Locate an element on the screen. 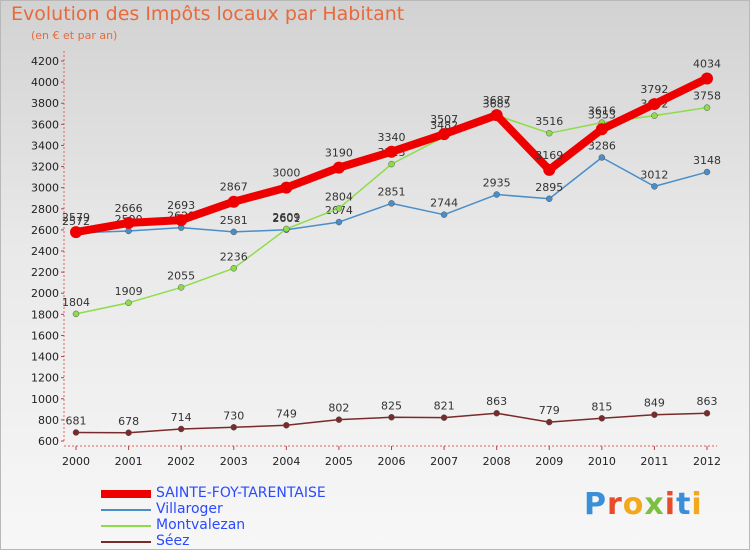  x-tick-label: 2007 is located at coordinates (444, 461).